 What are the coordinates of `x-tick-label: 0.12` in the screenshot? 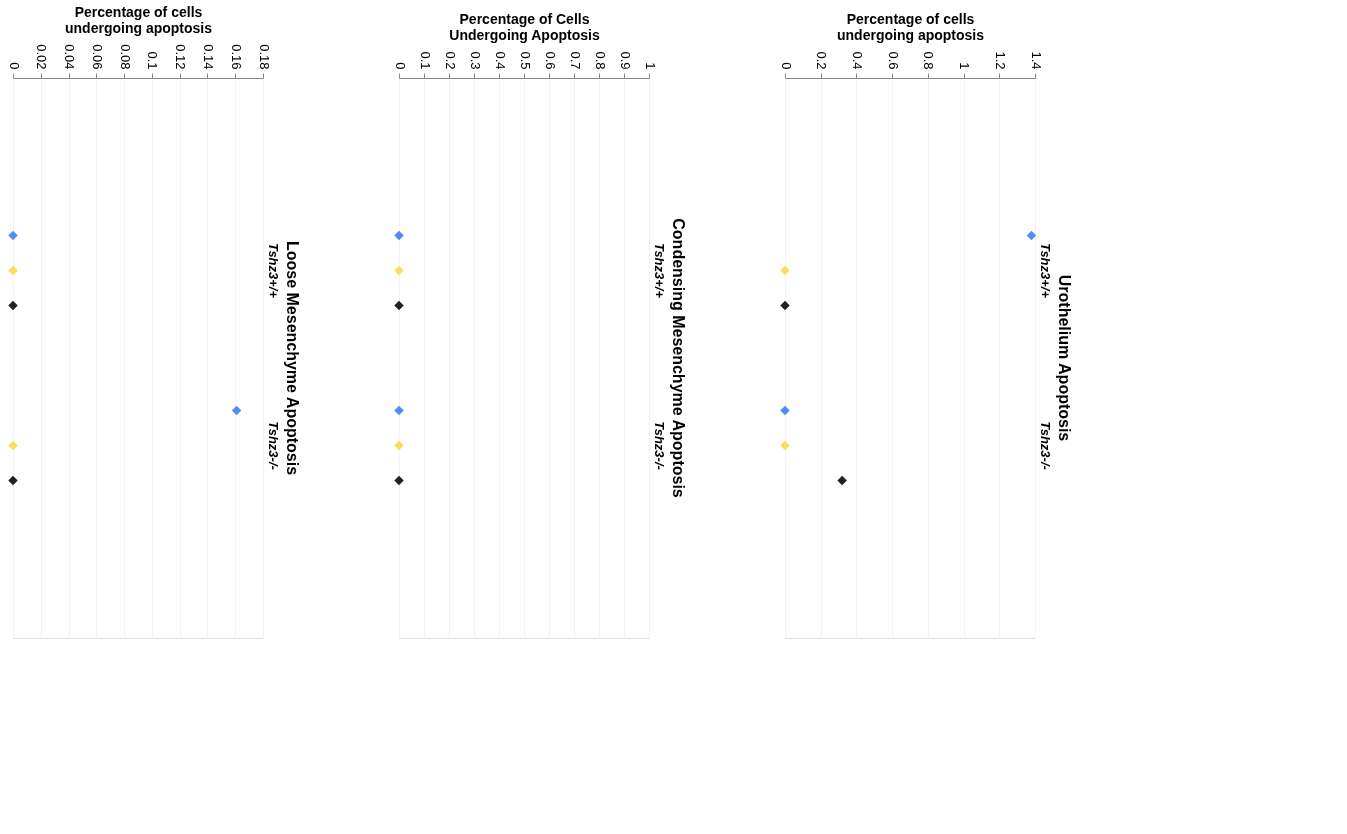 It's located at (181, 57).